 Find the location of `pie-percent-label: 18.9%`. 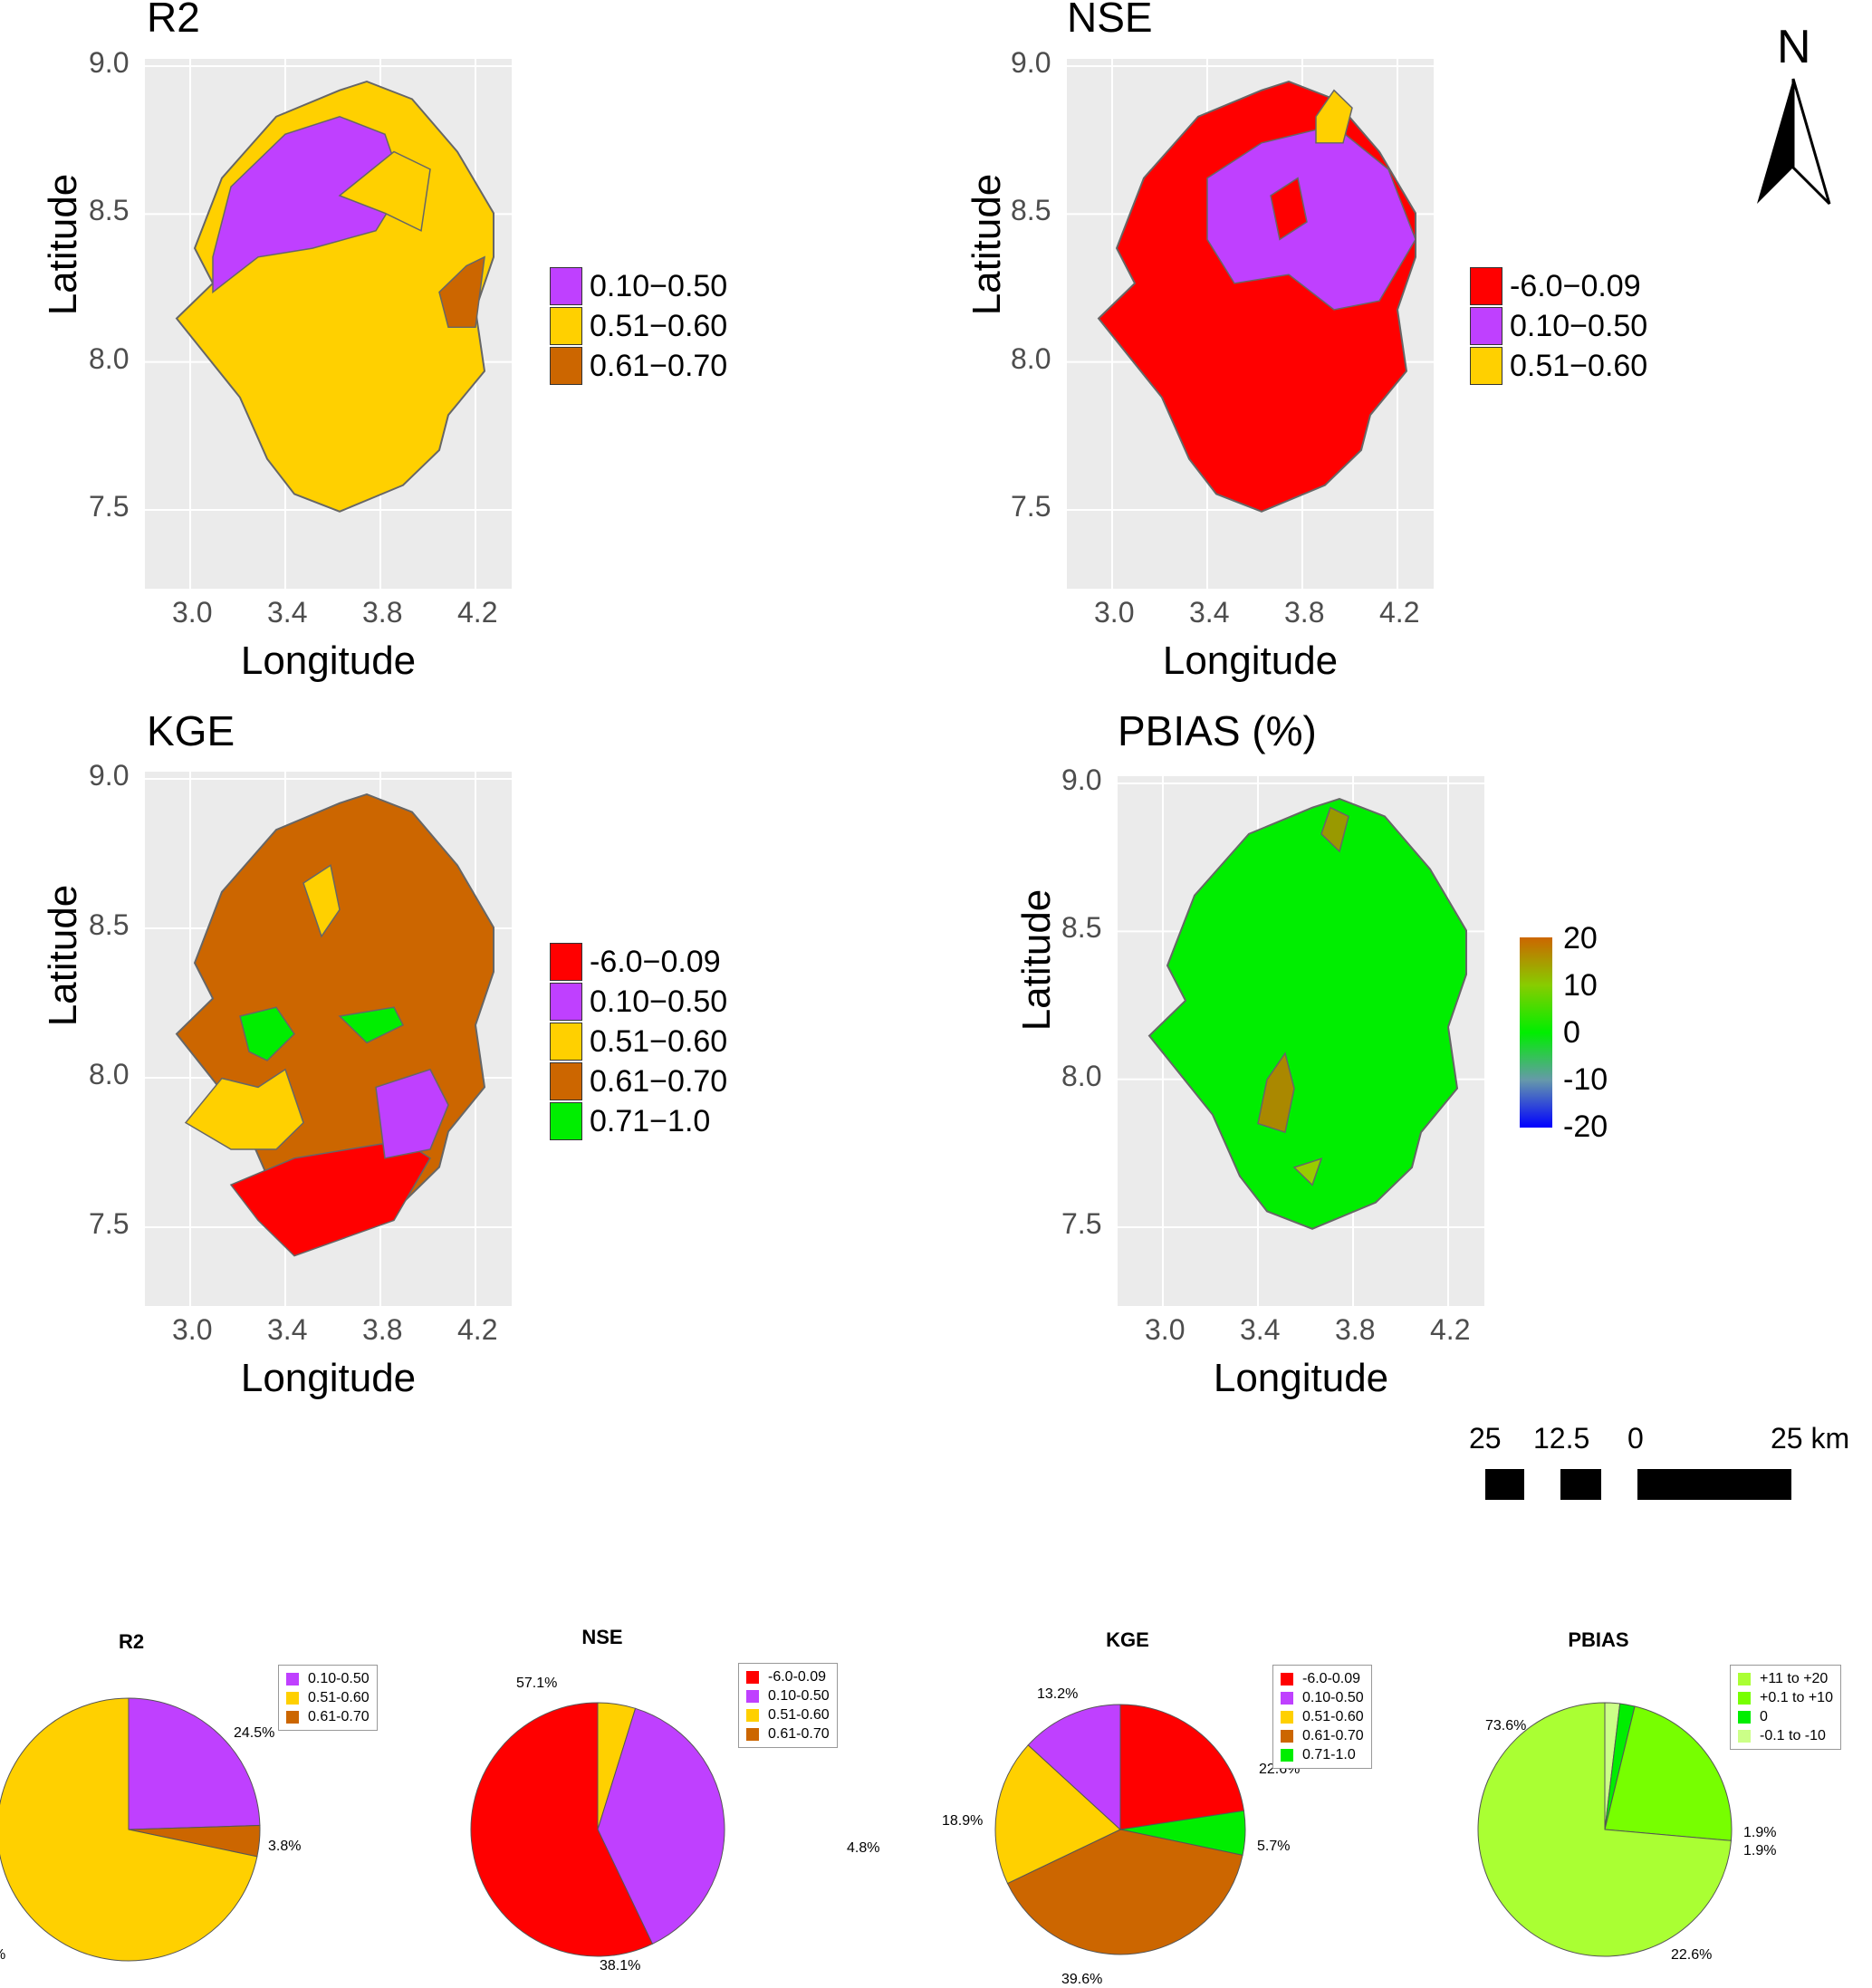

pie-percent-label: 18.9% is located at coordinates (963, 1821).